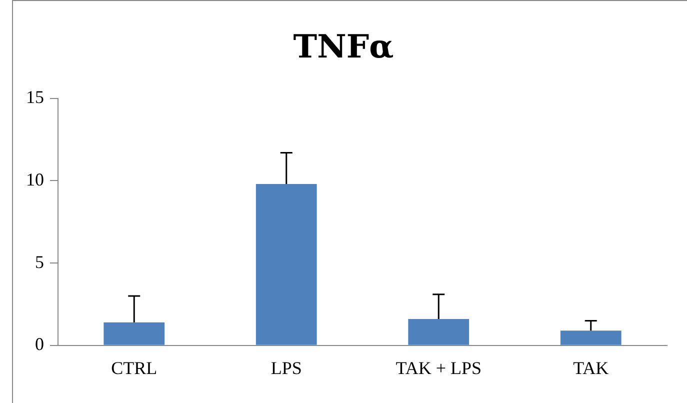 The width and height of the screenshot is (687, 403). What do you see at coordinates (35, 97) in the screenshot?
I see `y-tick-label: 15` at bounding box center [35, 97].